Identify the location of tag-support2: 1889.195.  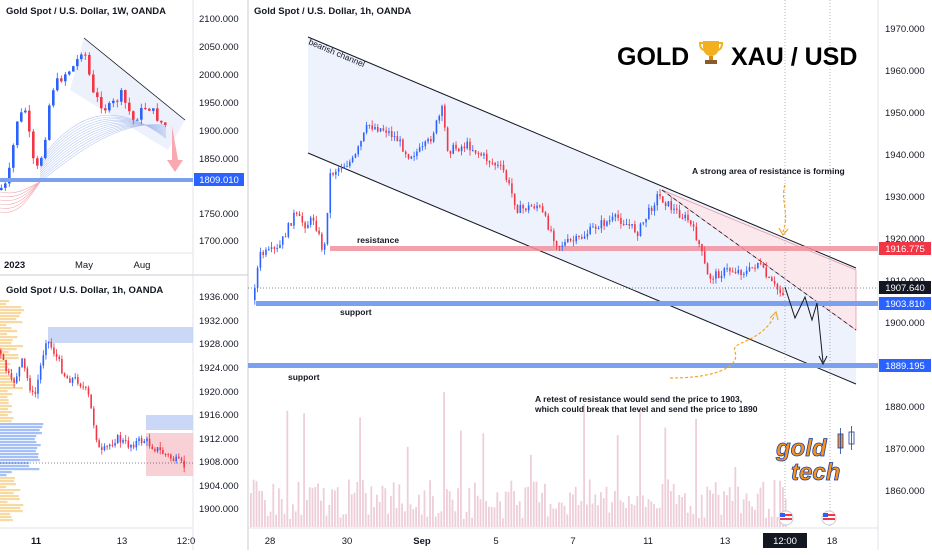
(905, 366).